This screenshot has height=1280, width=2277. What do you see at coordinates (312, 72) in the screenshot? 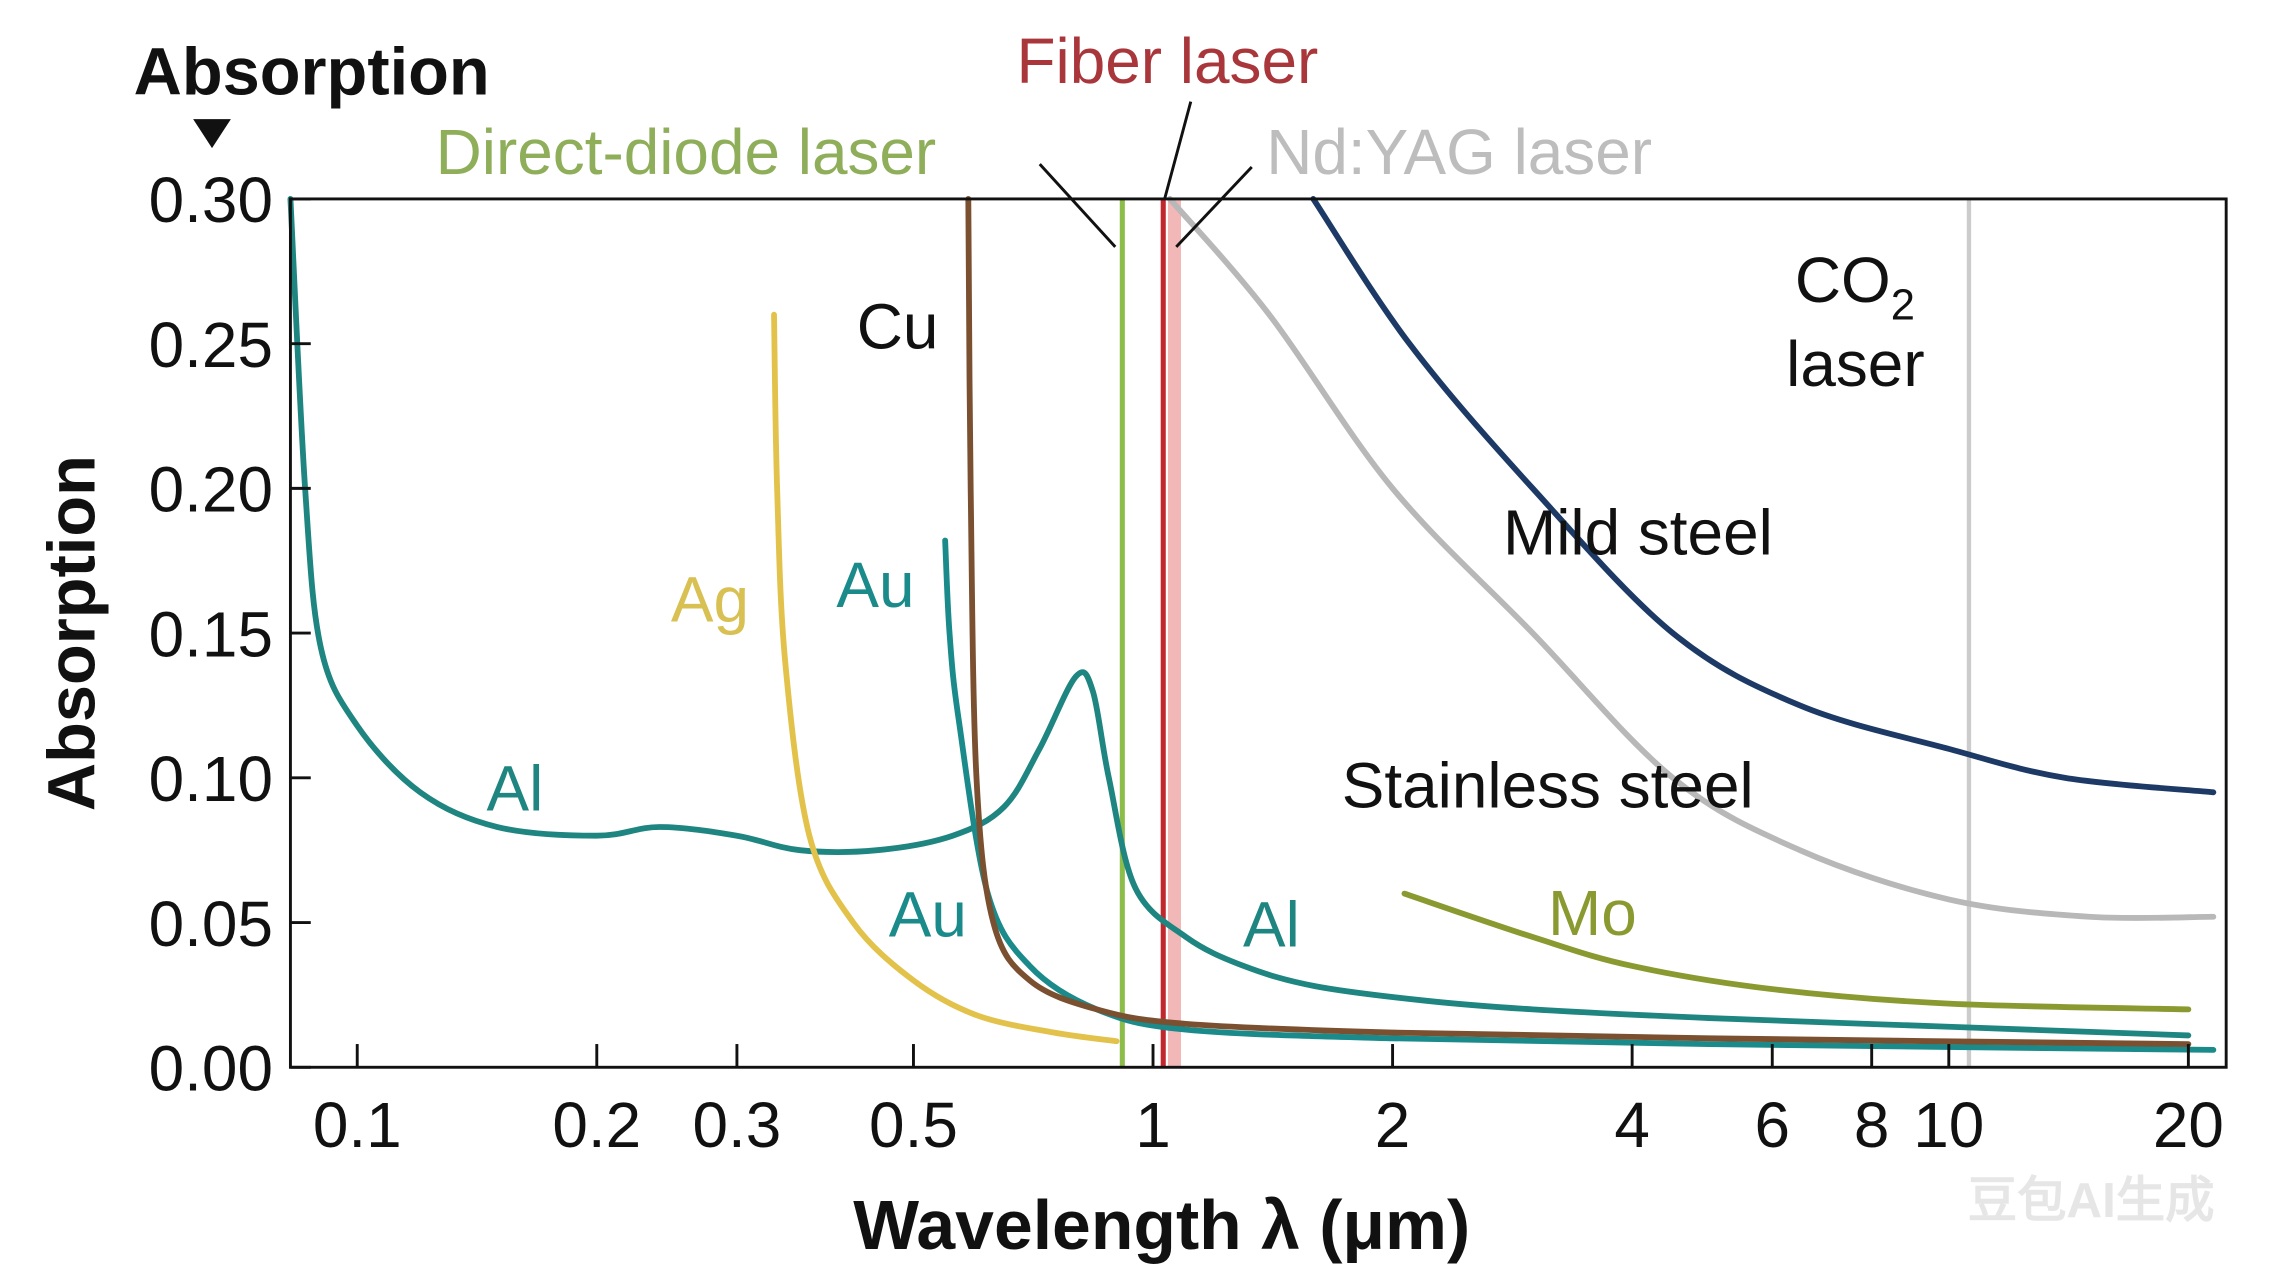
I see `corner-label: Absorption` at bounding box center [312, 72].